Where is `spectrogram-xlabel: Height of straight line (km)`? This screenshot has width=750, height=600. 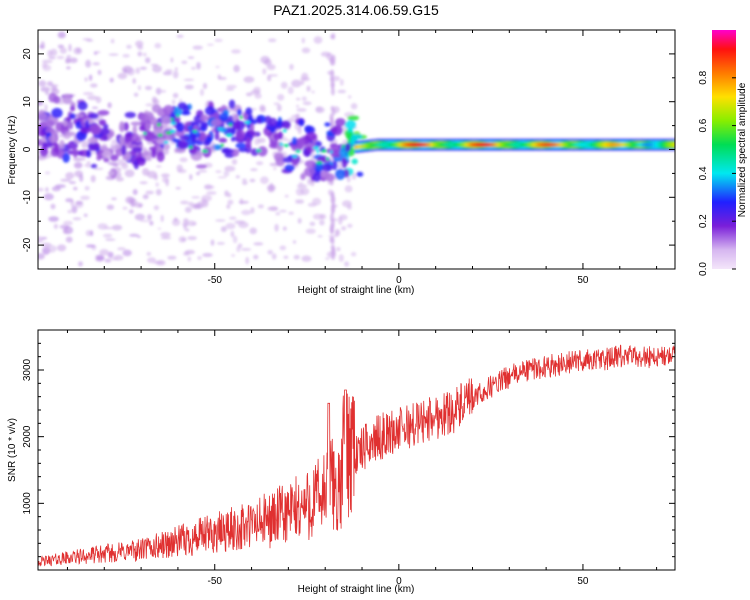 spectrogram-xlabel: Height of straight line (km) is located at coordinates (356, 290).